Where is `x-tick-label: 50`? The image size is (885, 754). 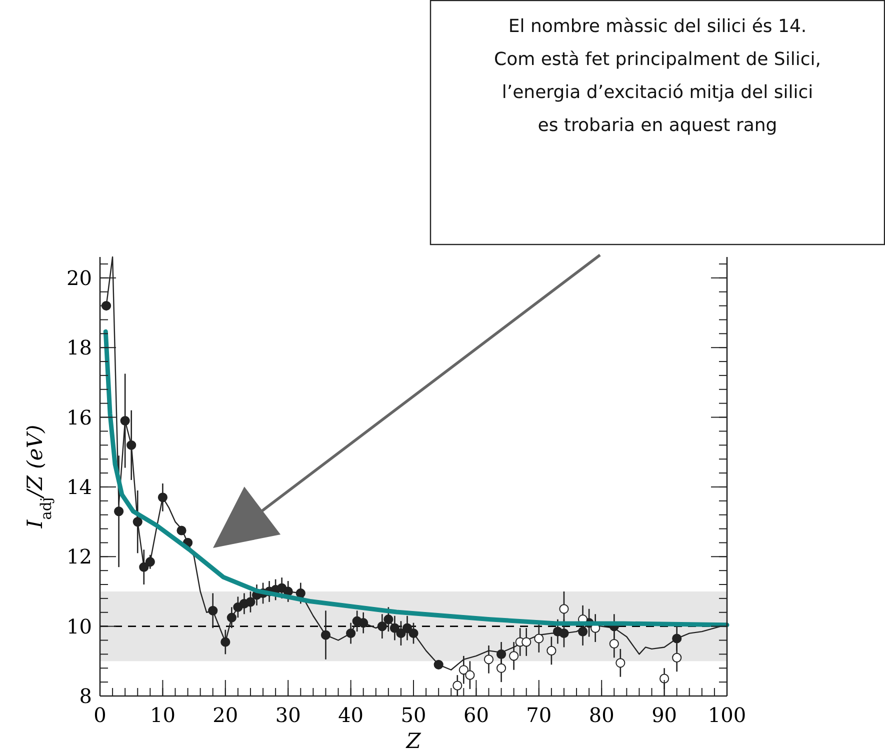
x-tick-label: 50 is located at coordinates (413, 715).